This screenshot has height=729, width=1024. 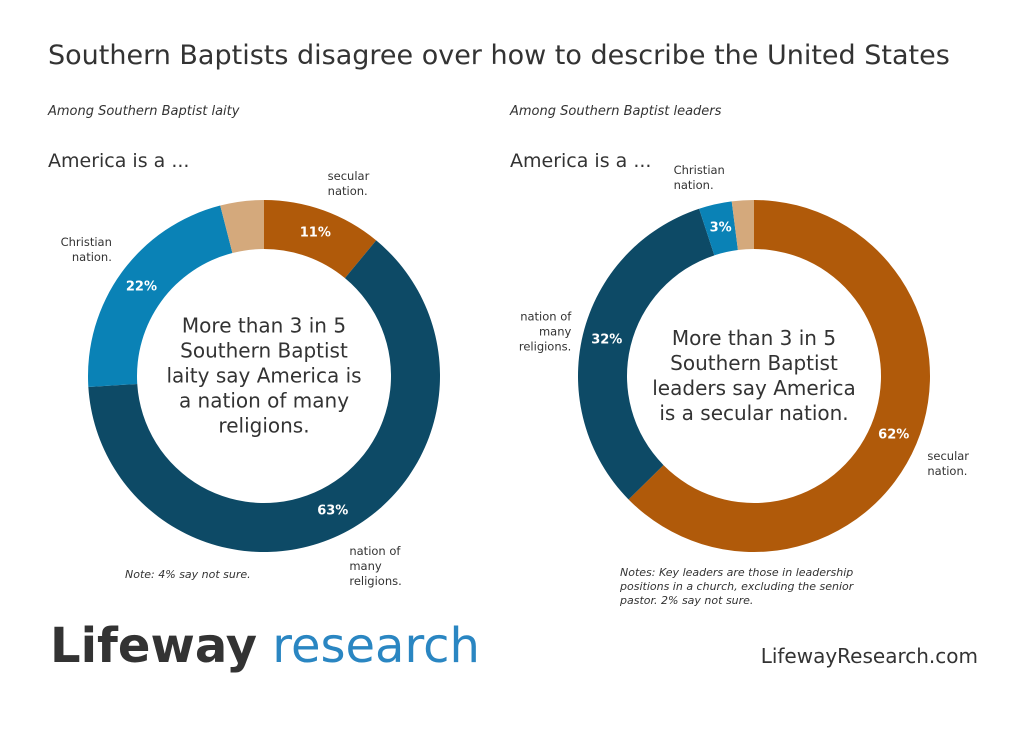 I want to click on value-label: 63%, so click(x=333, y=511).